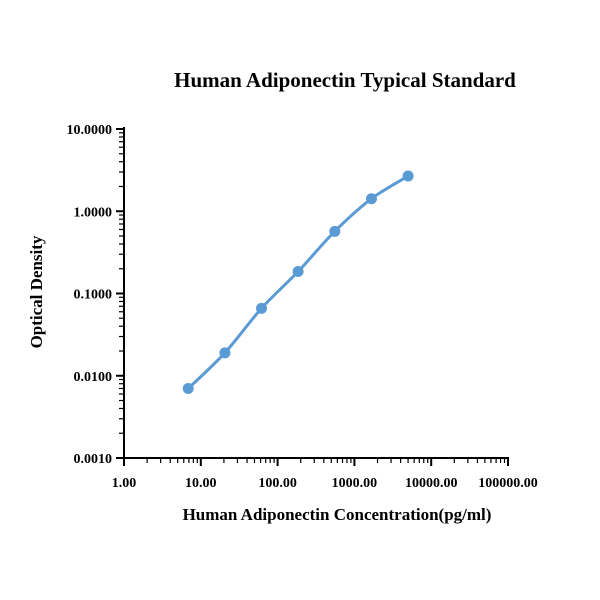 This screenshot has height=600, width=600. What do you see at coordinates (298, 282) in the screenshot?
I see `data-series` at bounding box center [298, 282].